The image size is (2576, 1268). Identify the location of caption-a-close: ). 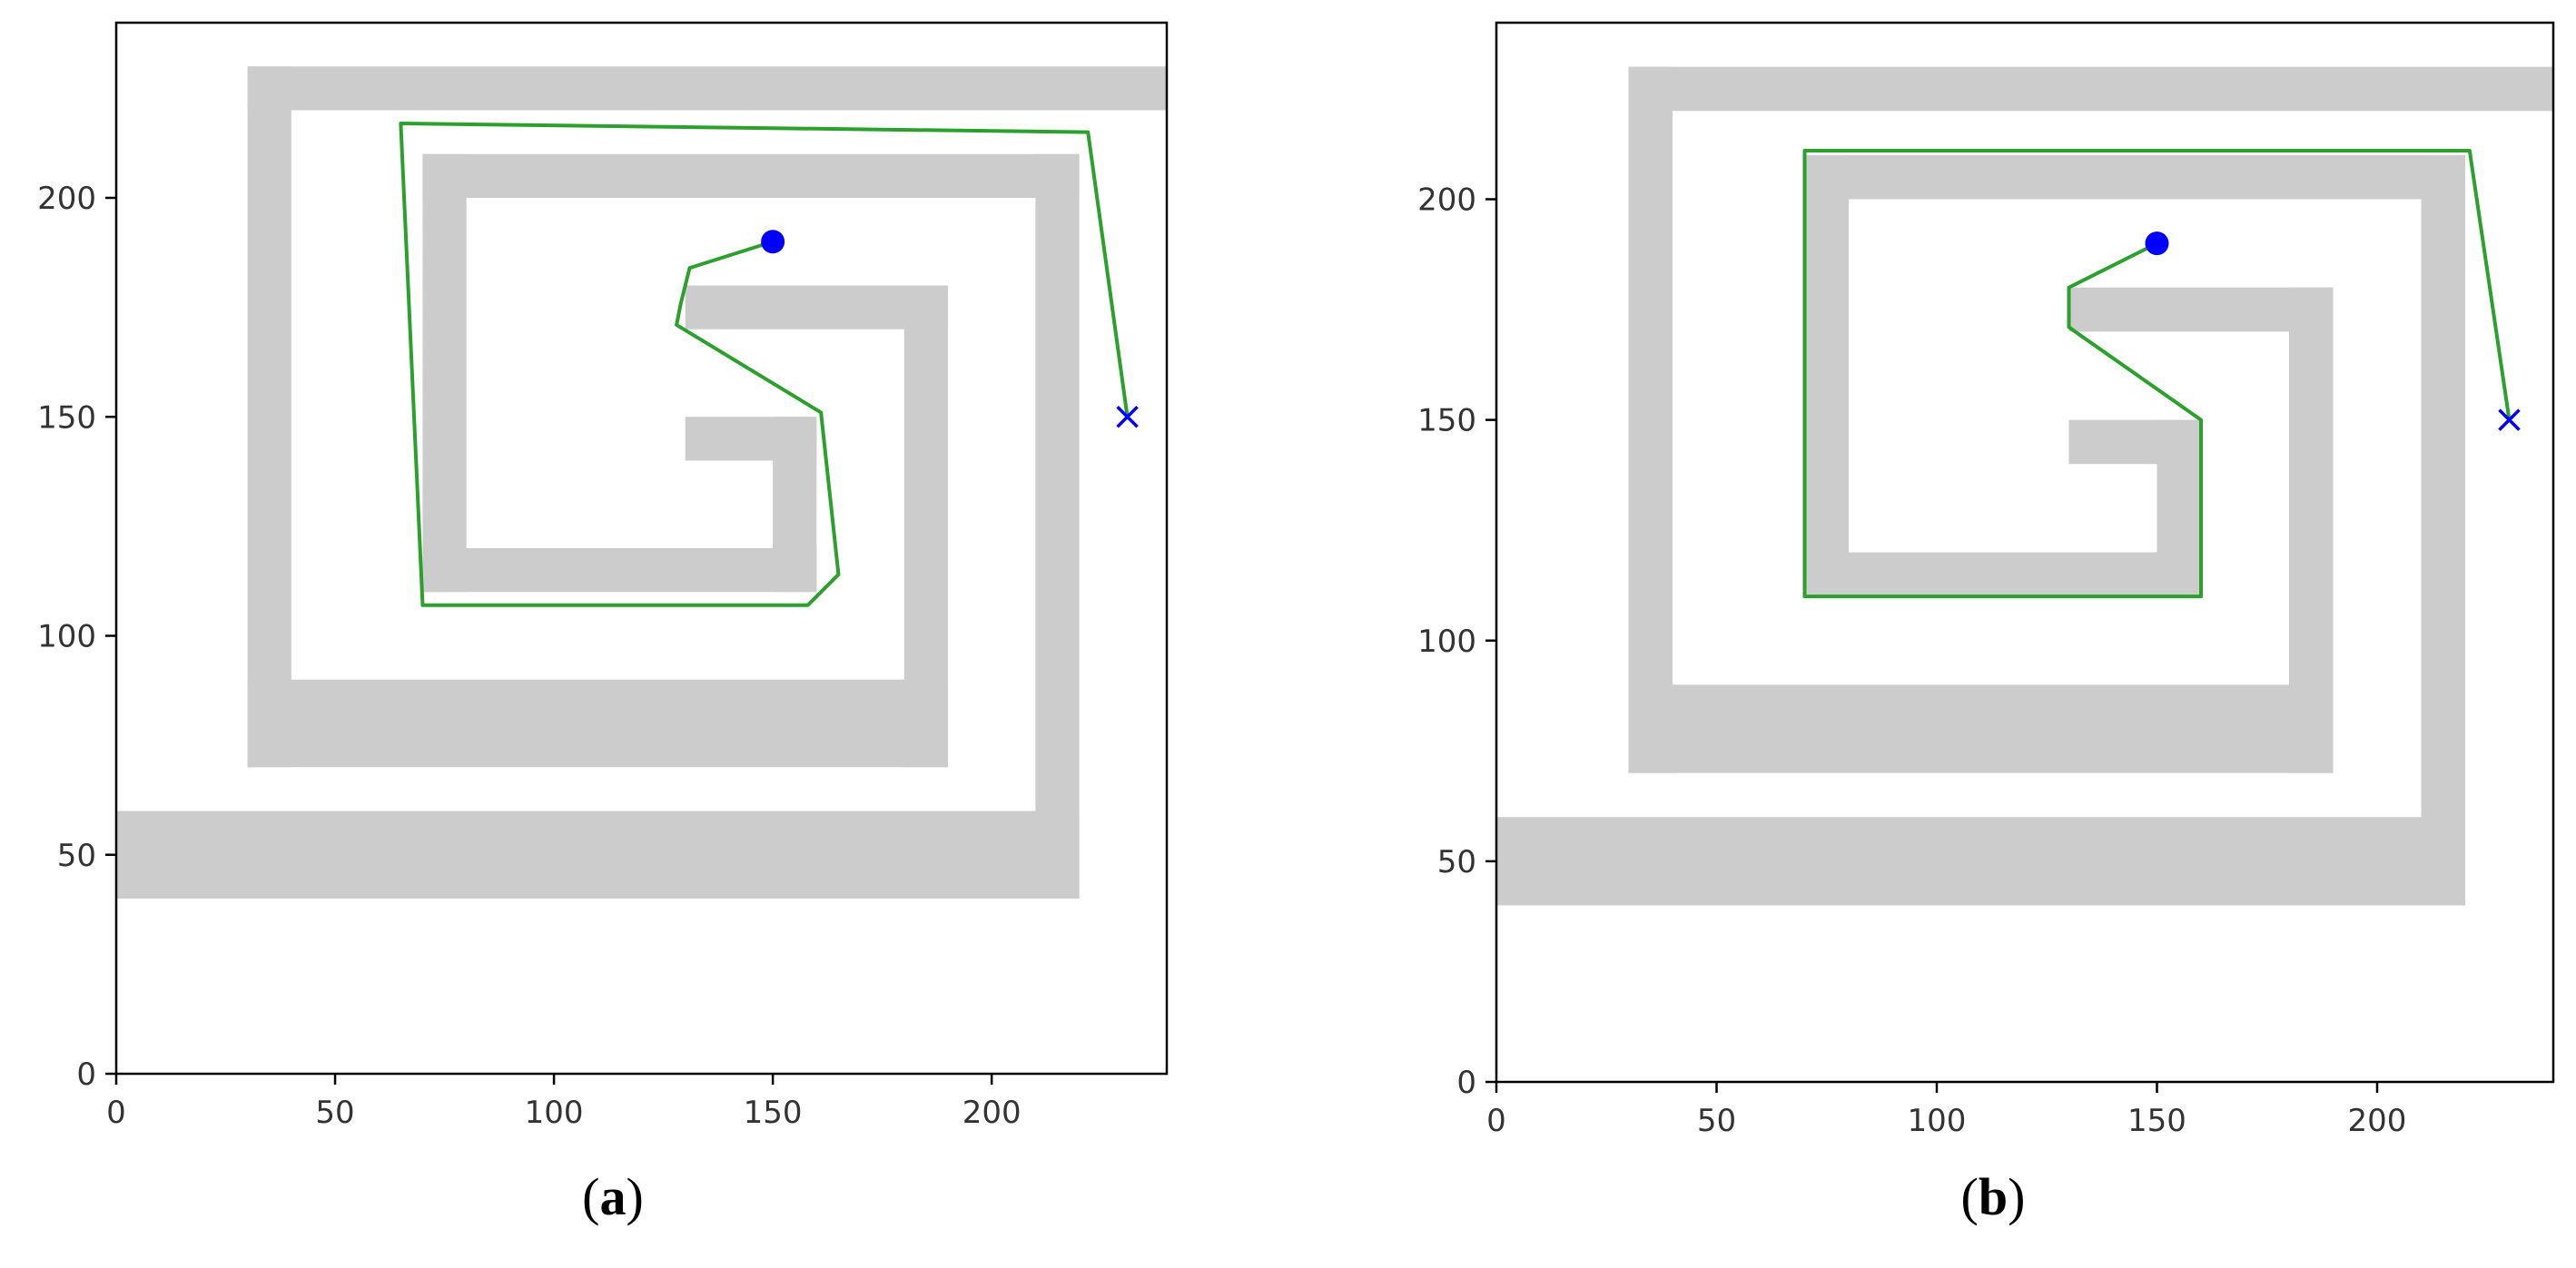
(635, 1196).